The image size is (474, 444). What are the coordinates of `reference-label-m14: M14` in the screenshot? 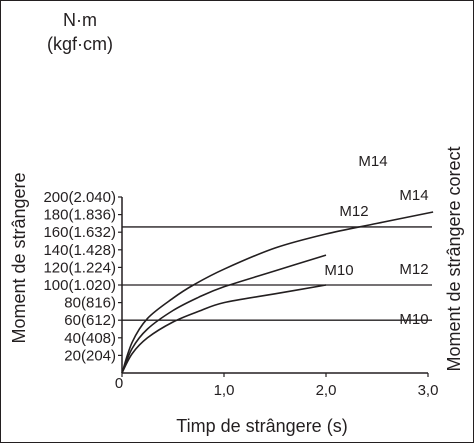 It's located at (413, 195).